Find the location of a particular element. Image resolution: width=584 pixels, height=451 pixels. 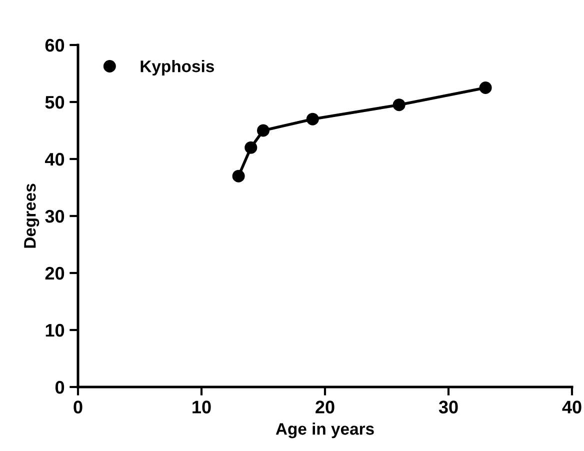

x-tick-label: 40 is located at coordinates (572, 407).